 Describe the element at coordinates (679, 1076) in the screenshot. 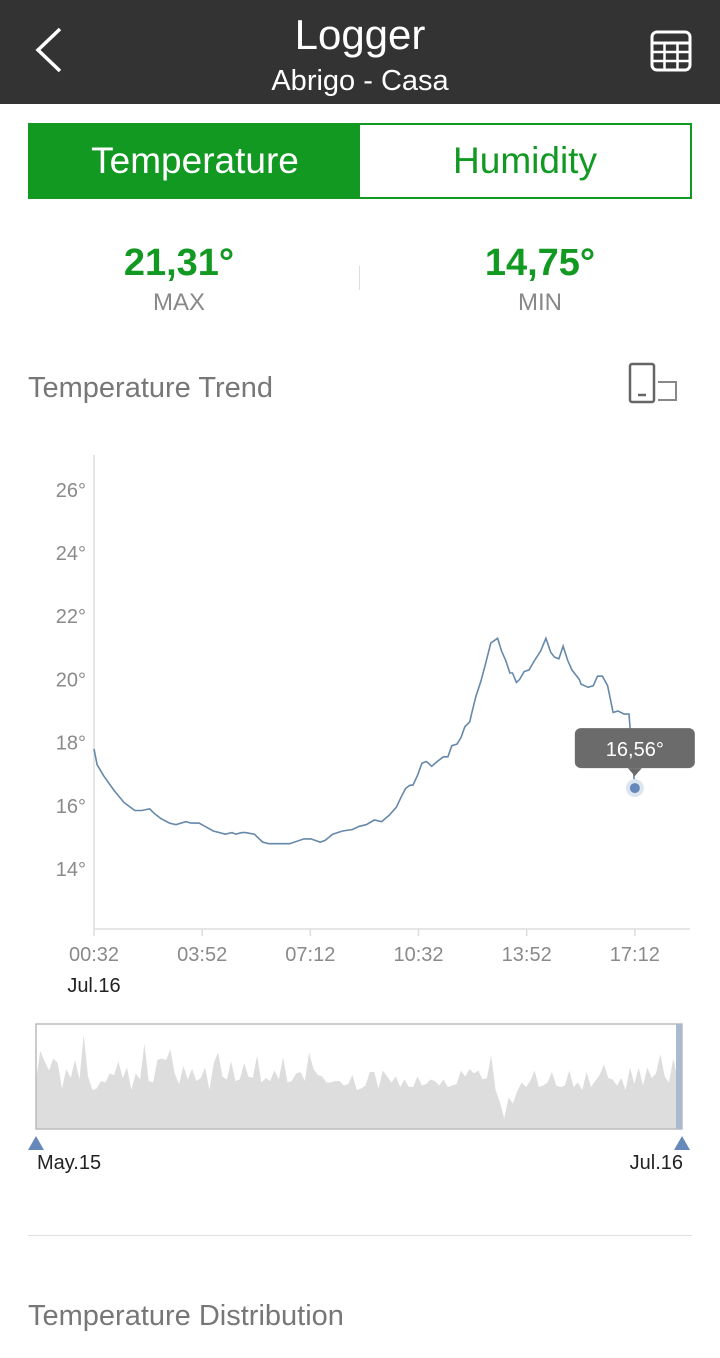

I see `range-selection-edge` at that location.